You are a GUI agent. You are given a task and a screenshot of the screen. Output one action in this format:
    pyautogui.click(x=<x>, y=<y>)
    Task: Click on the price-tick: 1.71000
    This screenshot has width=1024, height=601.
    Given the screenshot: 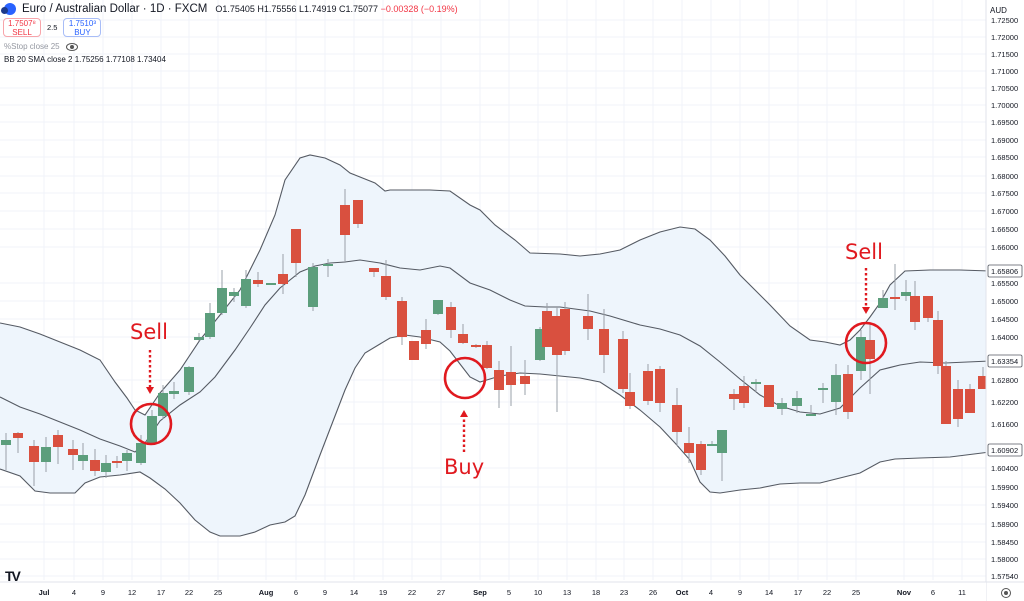 What is the action you would take?
    pyautogui.click(x=1004, y=71)
    